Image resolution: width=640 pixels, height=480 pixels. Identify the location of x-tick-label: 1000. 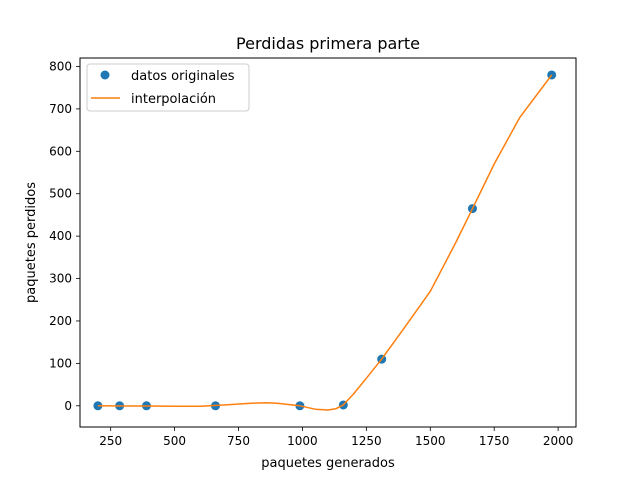
(302, 441).